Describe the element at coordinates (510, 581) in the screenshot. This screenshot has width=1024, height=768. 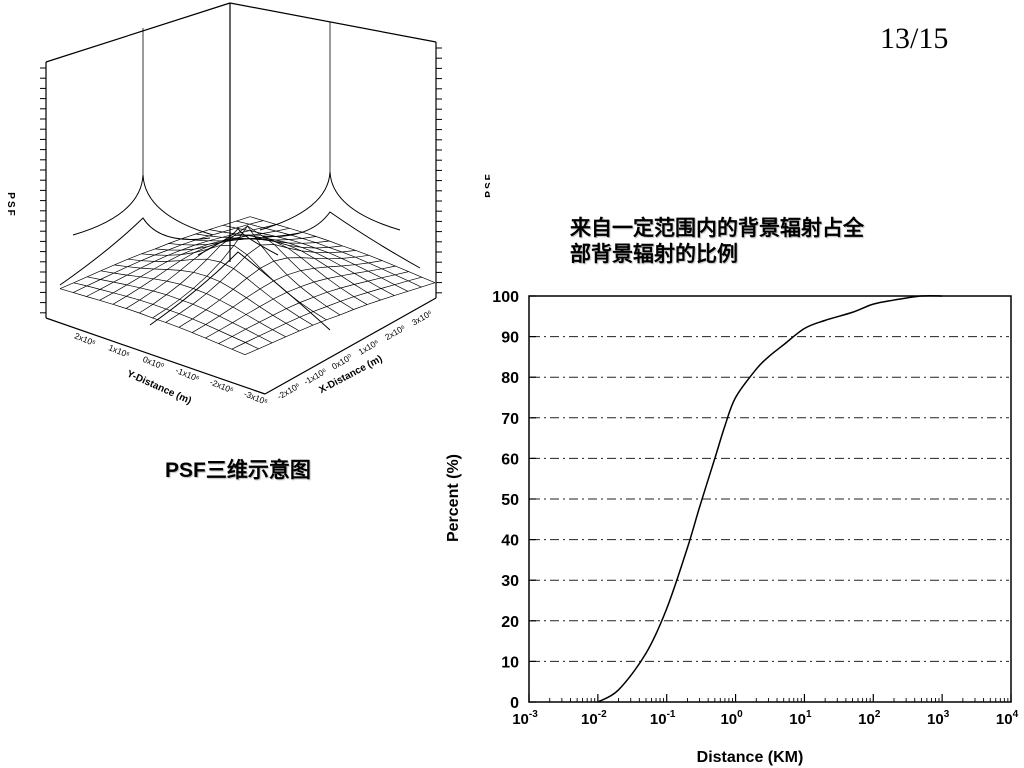
I see `cdf-y-tick-label: 30` at that location.